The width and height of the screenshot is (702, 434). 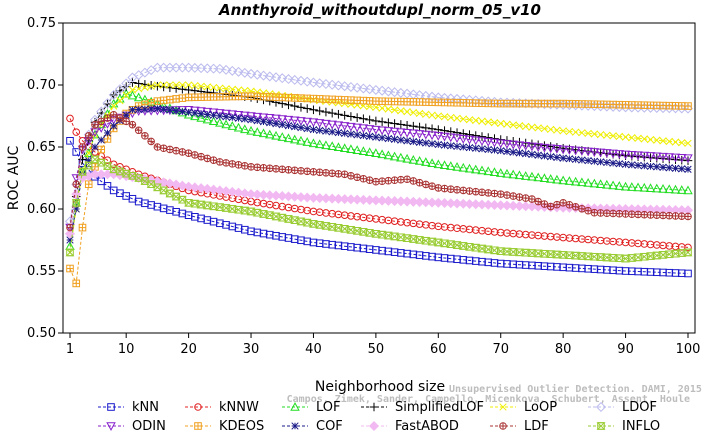 I want to click on legend-item: kNNW, so click(x=222, y=407).